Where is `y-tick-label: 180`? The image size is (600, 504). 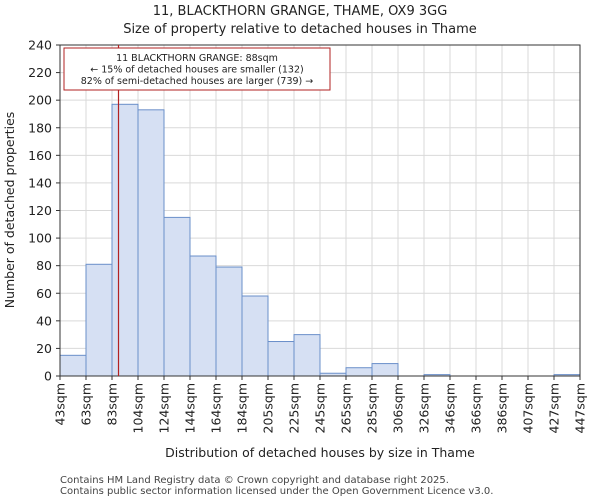 y-tick-label: 180 is located at coordinates (40, 127).